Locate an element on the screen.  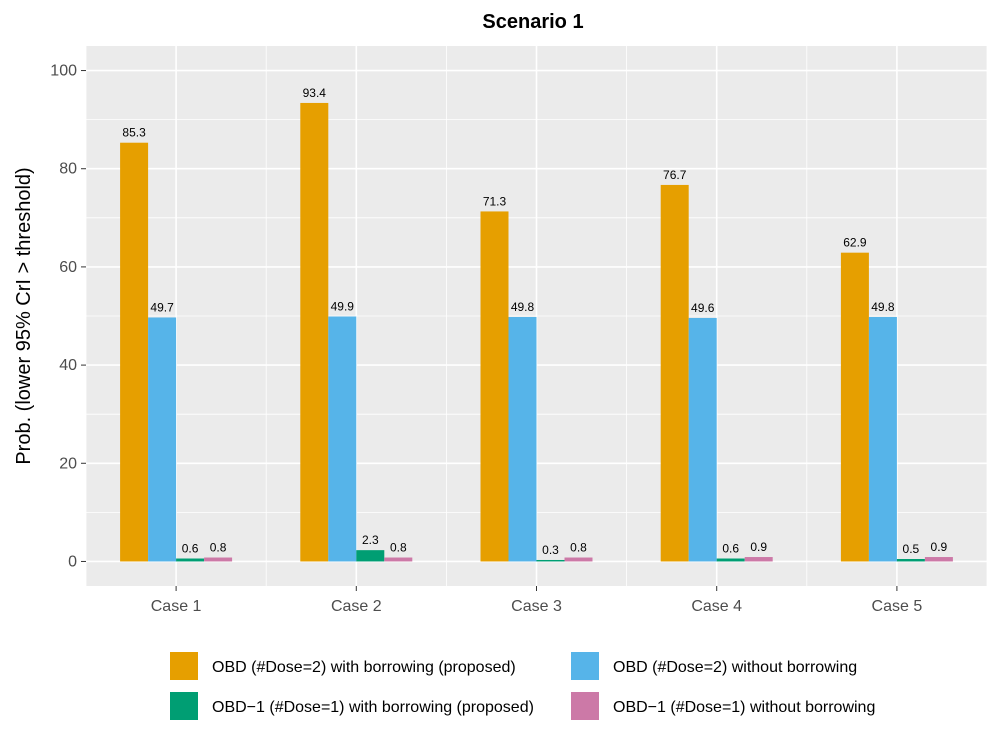
y-tick-label: 60 is located at coordinates (68, 267).